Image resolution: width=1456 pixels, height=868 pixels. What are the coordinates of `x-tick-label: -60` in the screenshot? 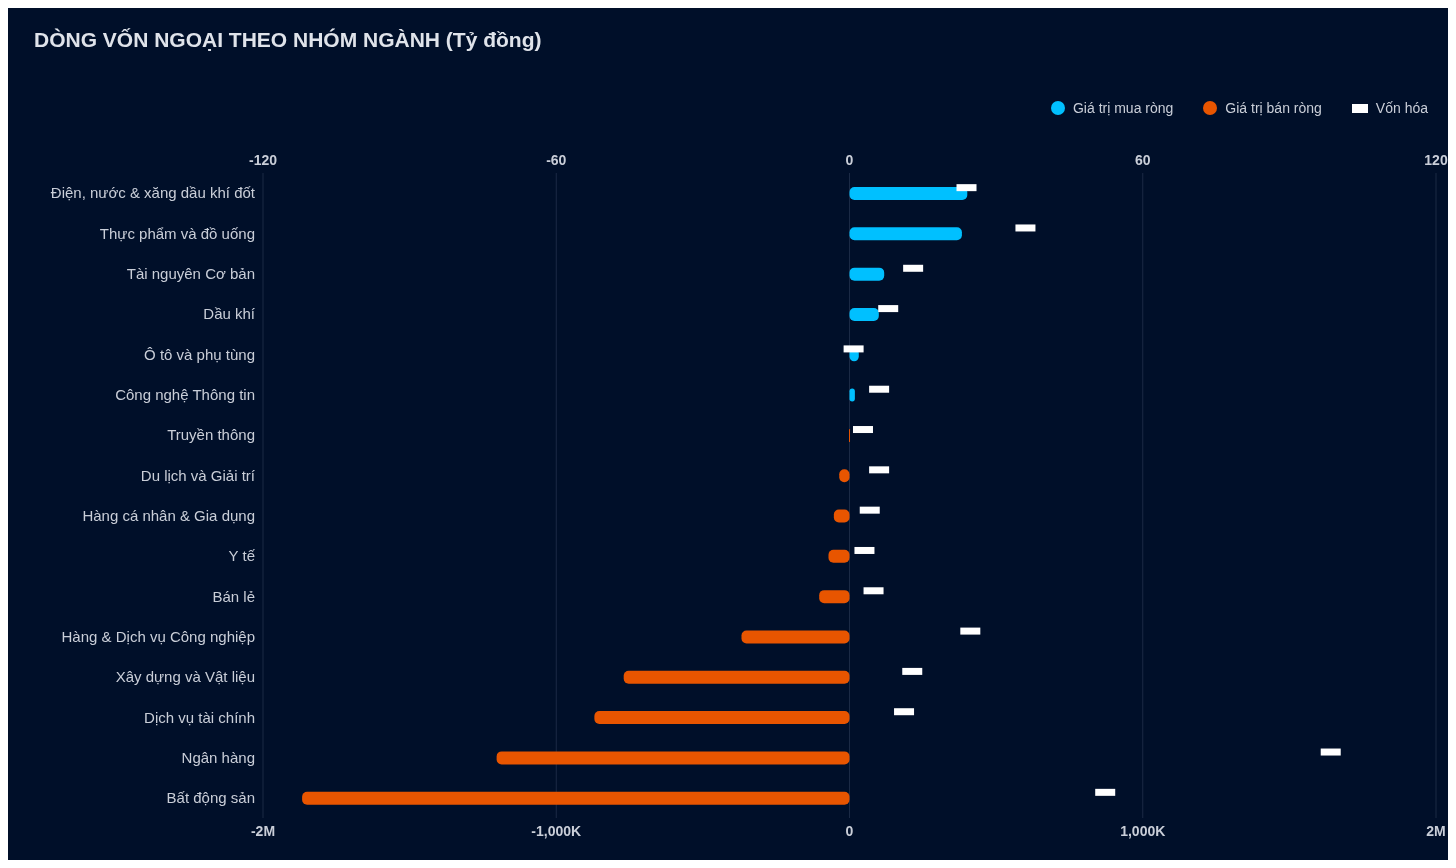 It's located at (556, 160).